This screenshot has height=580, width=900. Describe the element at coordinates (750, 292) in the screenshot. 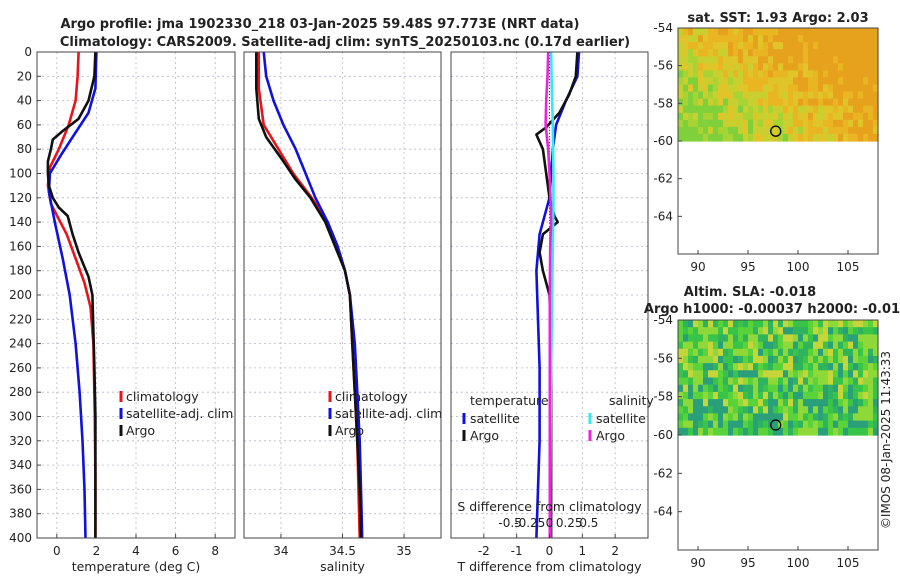

I see `sla-map-title: Altim. SLA: -0.018` at that location.